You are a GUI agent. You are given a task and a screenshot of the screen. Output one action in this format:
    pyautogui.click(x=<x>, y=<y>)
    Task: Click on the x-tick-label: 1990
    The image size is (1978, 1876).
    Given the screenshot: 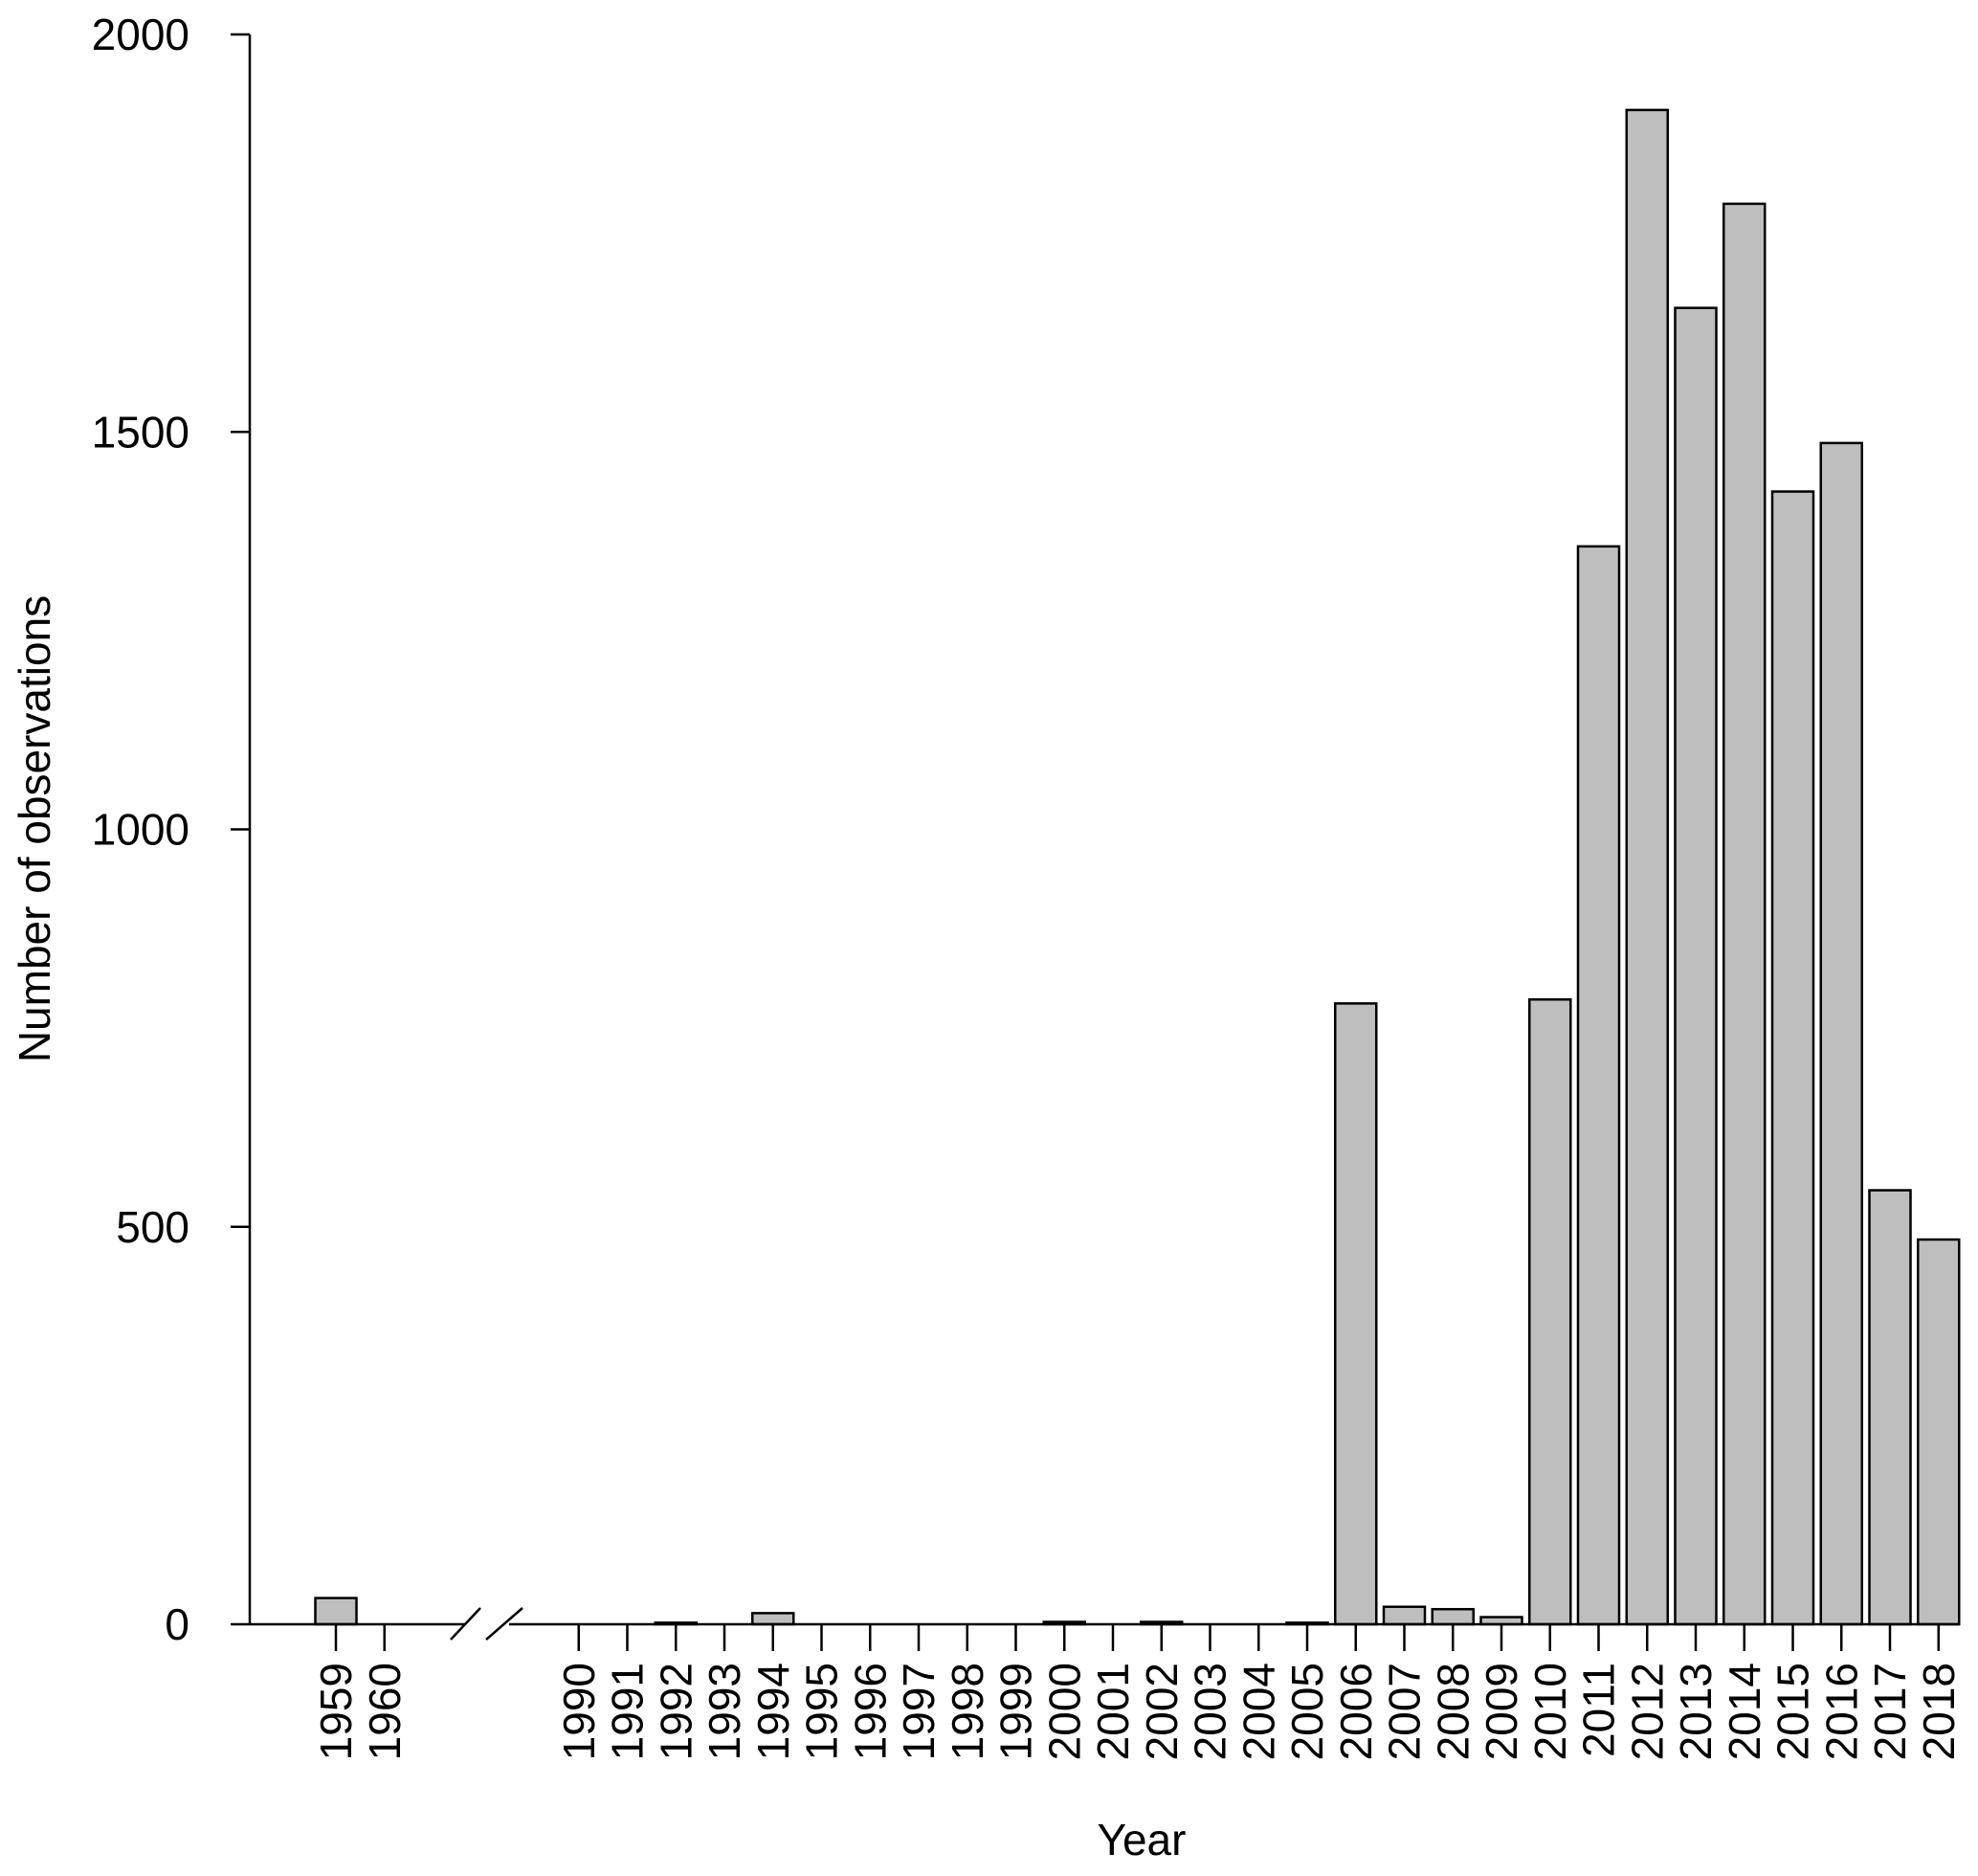 What is the action you would take?
    pyautogui.click(x=579, y=1711)
    